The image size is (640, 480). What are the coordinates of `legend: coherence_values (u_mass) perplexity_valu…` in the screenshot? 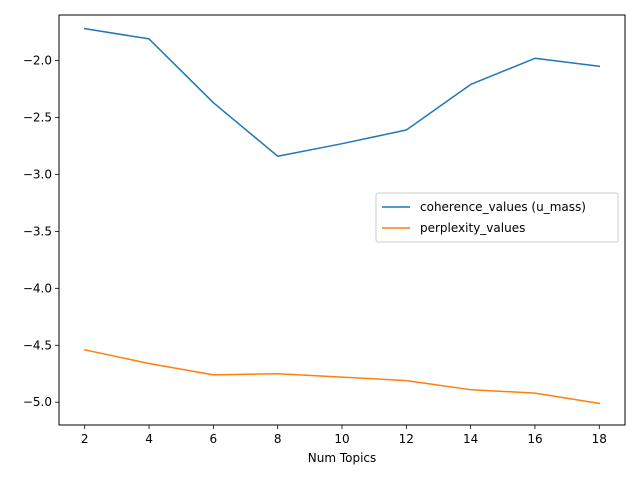 It's located at (497, 217).